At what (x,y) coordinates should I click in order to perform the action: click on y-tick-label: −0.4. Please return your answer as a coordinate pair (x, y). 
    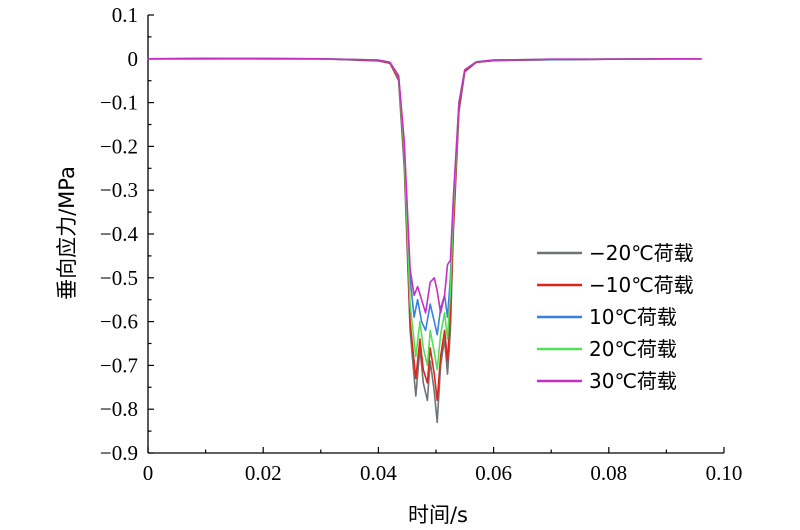
    Looking at the image, I should click on (119, 234).